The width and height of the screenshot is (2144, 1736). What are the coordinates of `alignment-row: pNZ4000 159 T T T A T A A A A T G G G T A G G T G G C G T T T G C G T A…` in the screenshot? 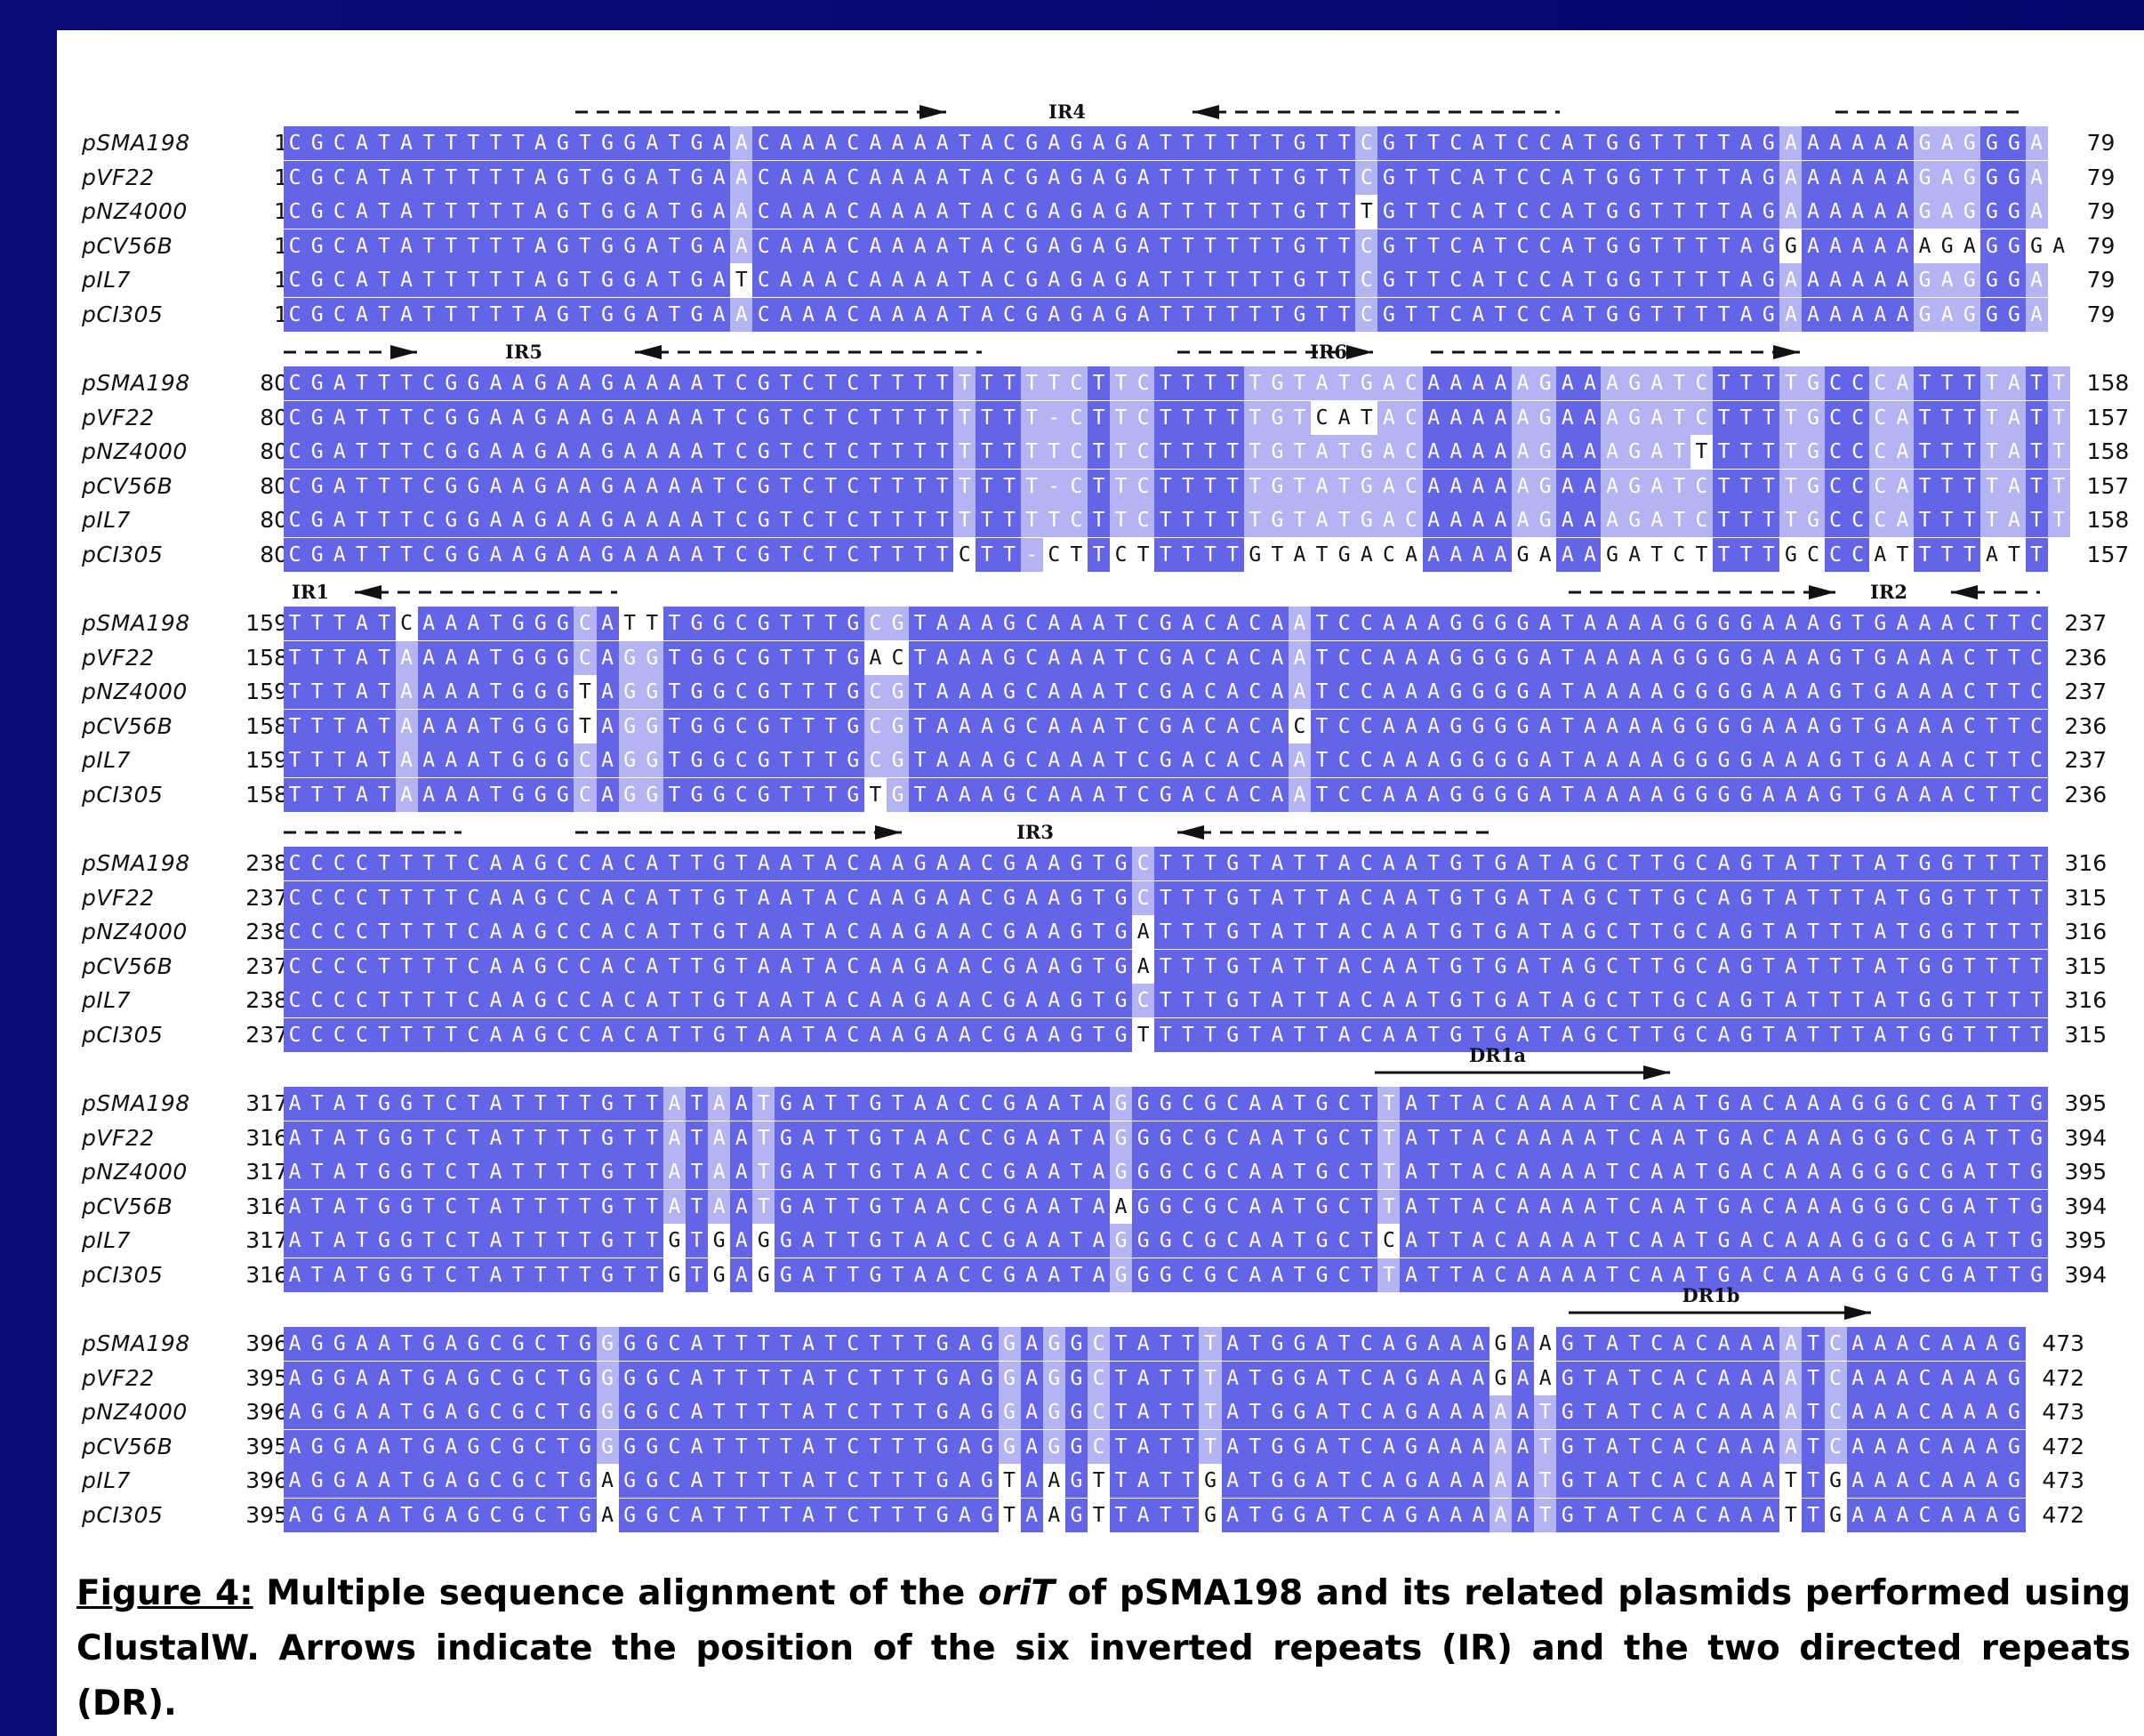 It's located at (1100, 692).